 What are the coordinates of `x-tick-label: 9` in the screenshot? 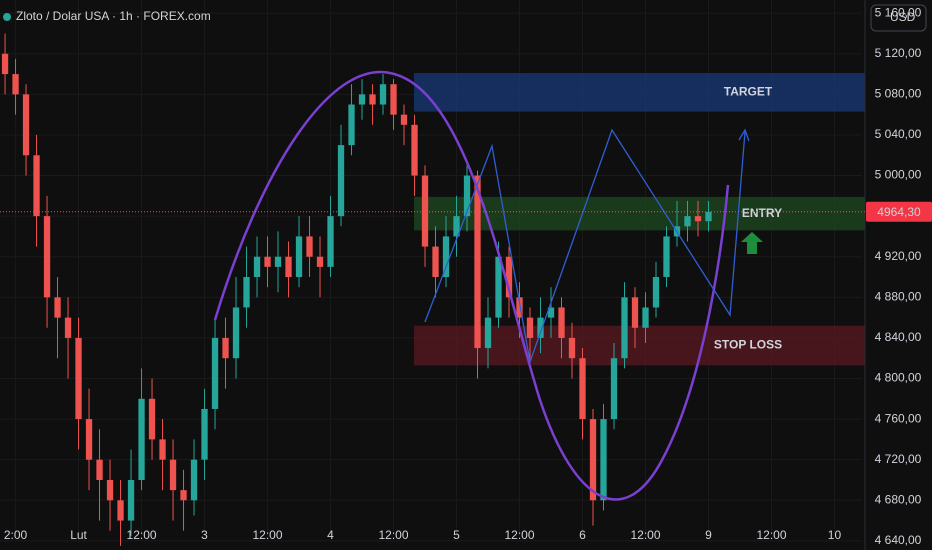 It's located at (708, 535).